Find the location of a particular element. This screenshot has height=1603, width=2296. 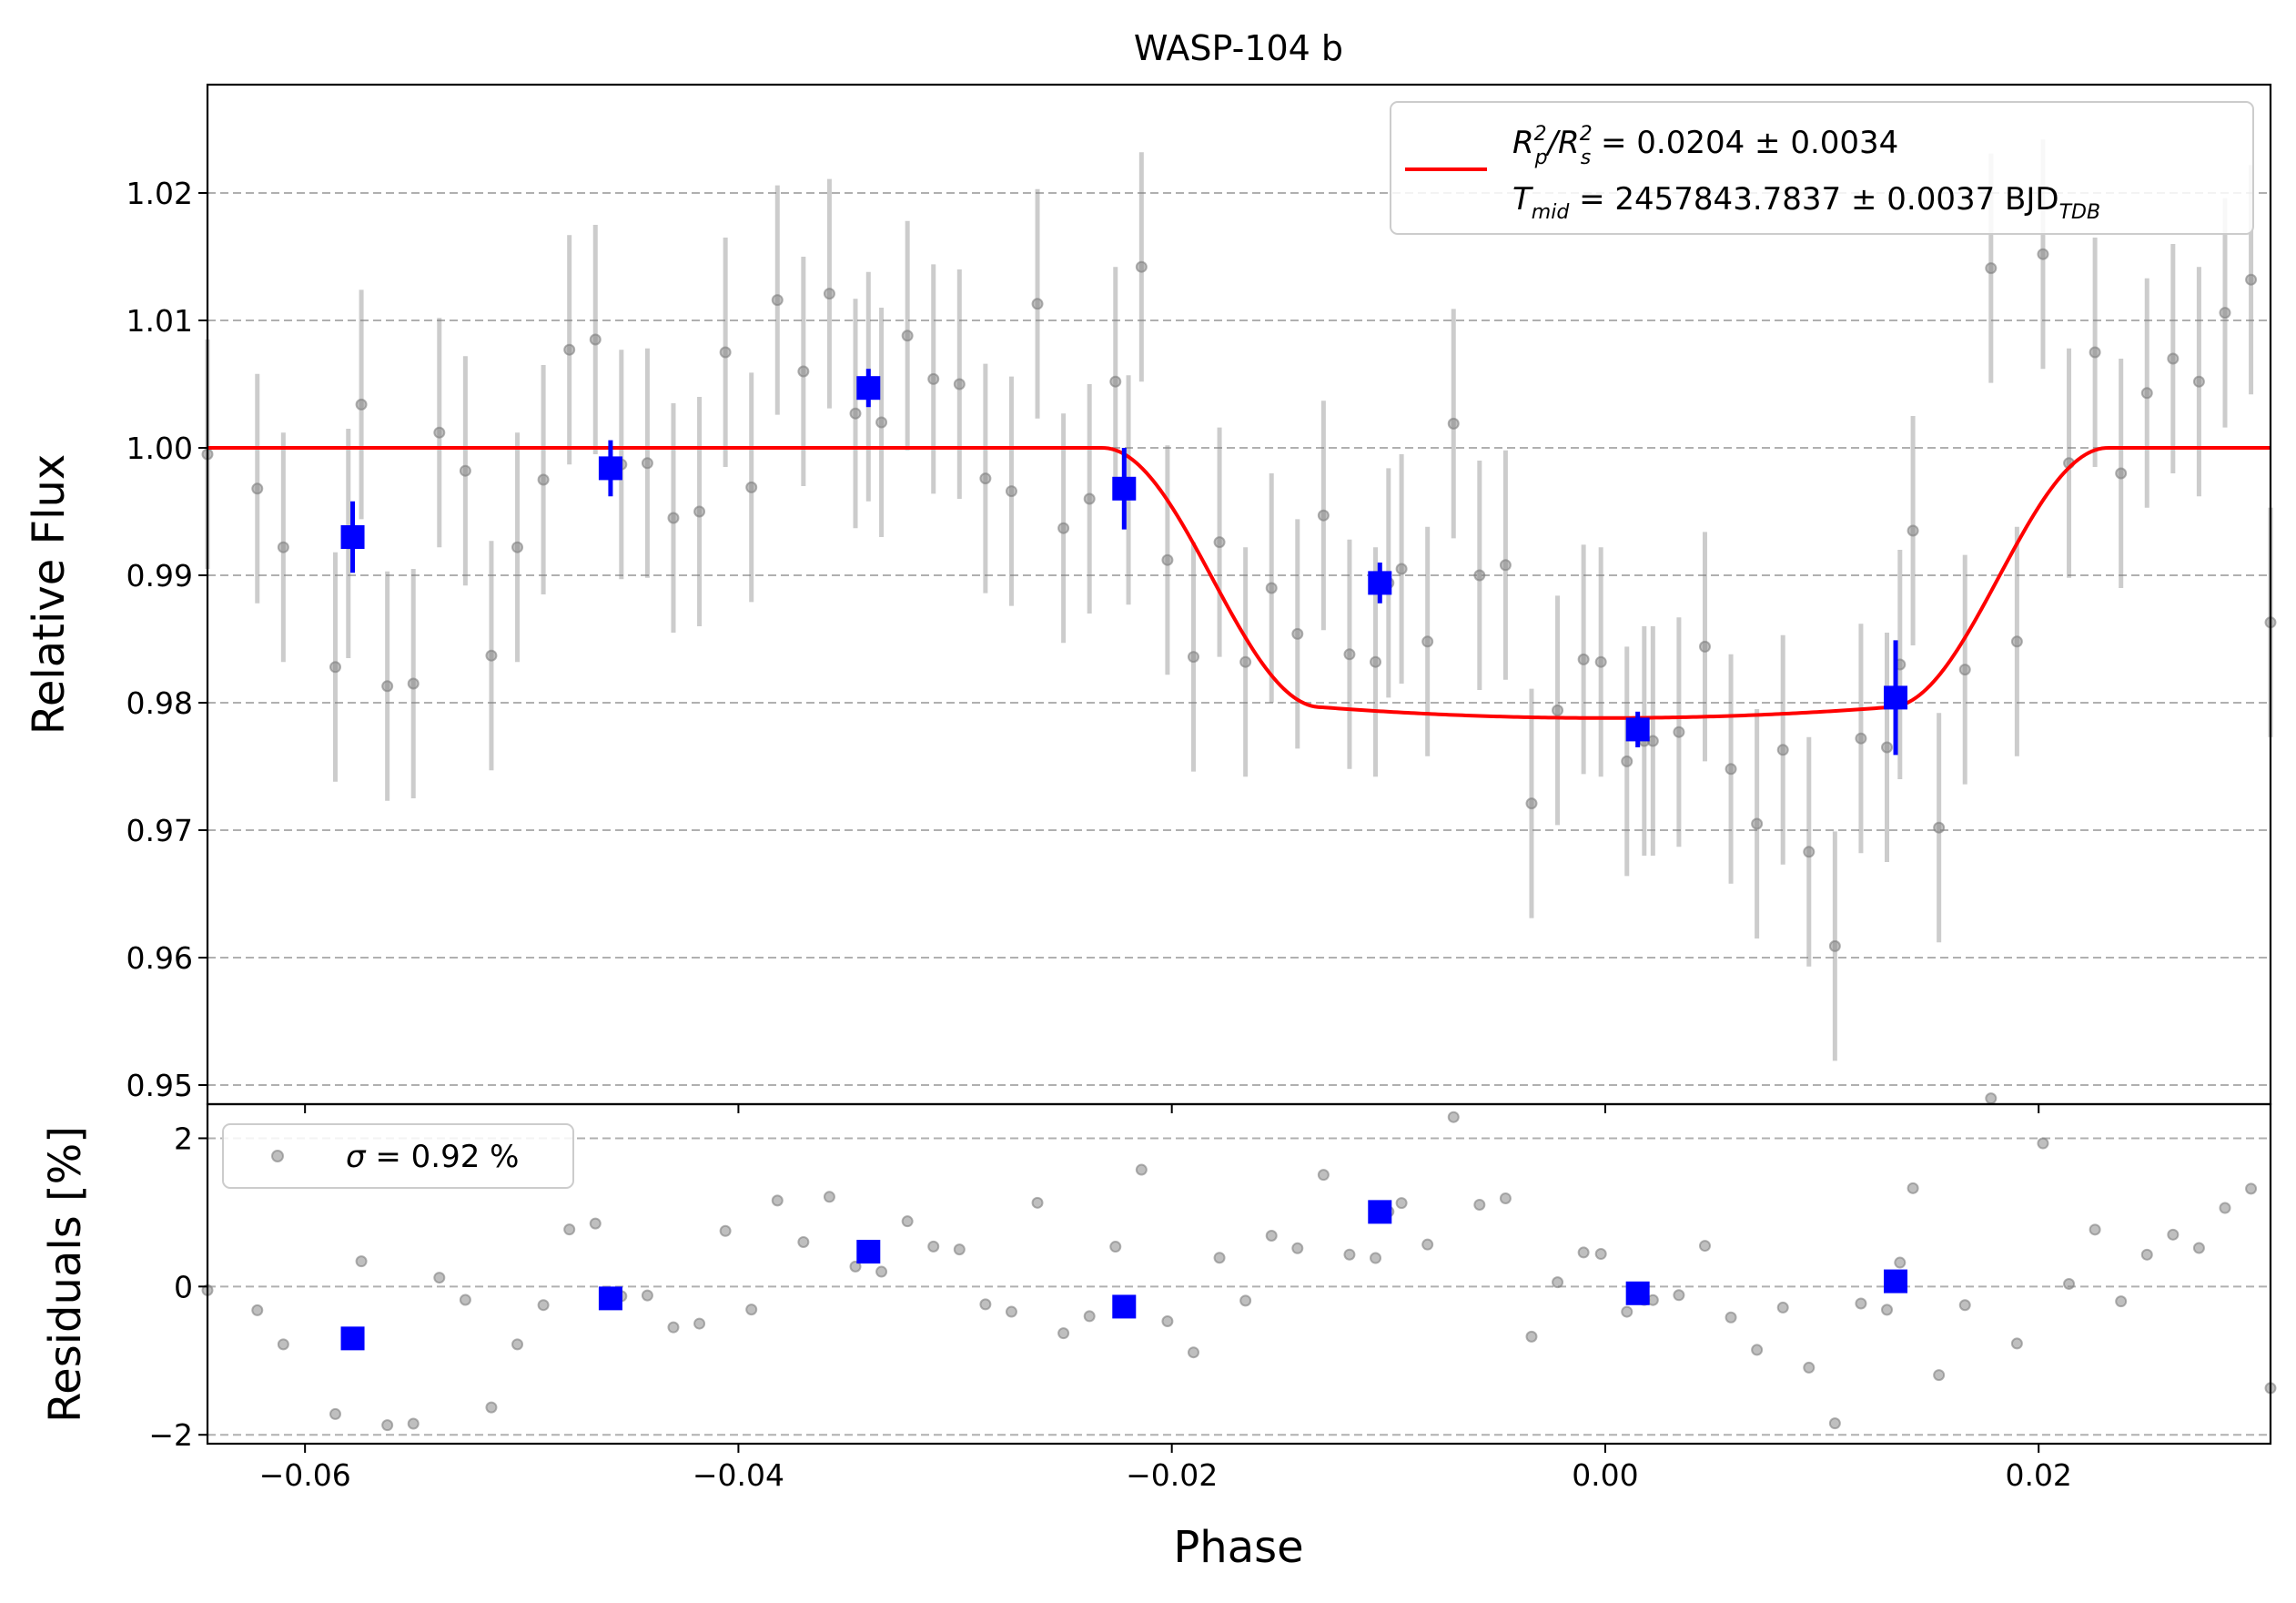

y-tick-label: 0.97 is located at coordinates (160, 830).